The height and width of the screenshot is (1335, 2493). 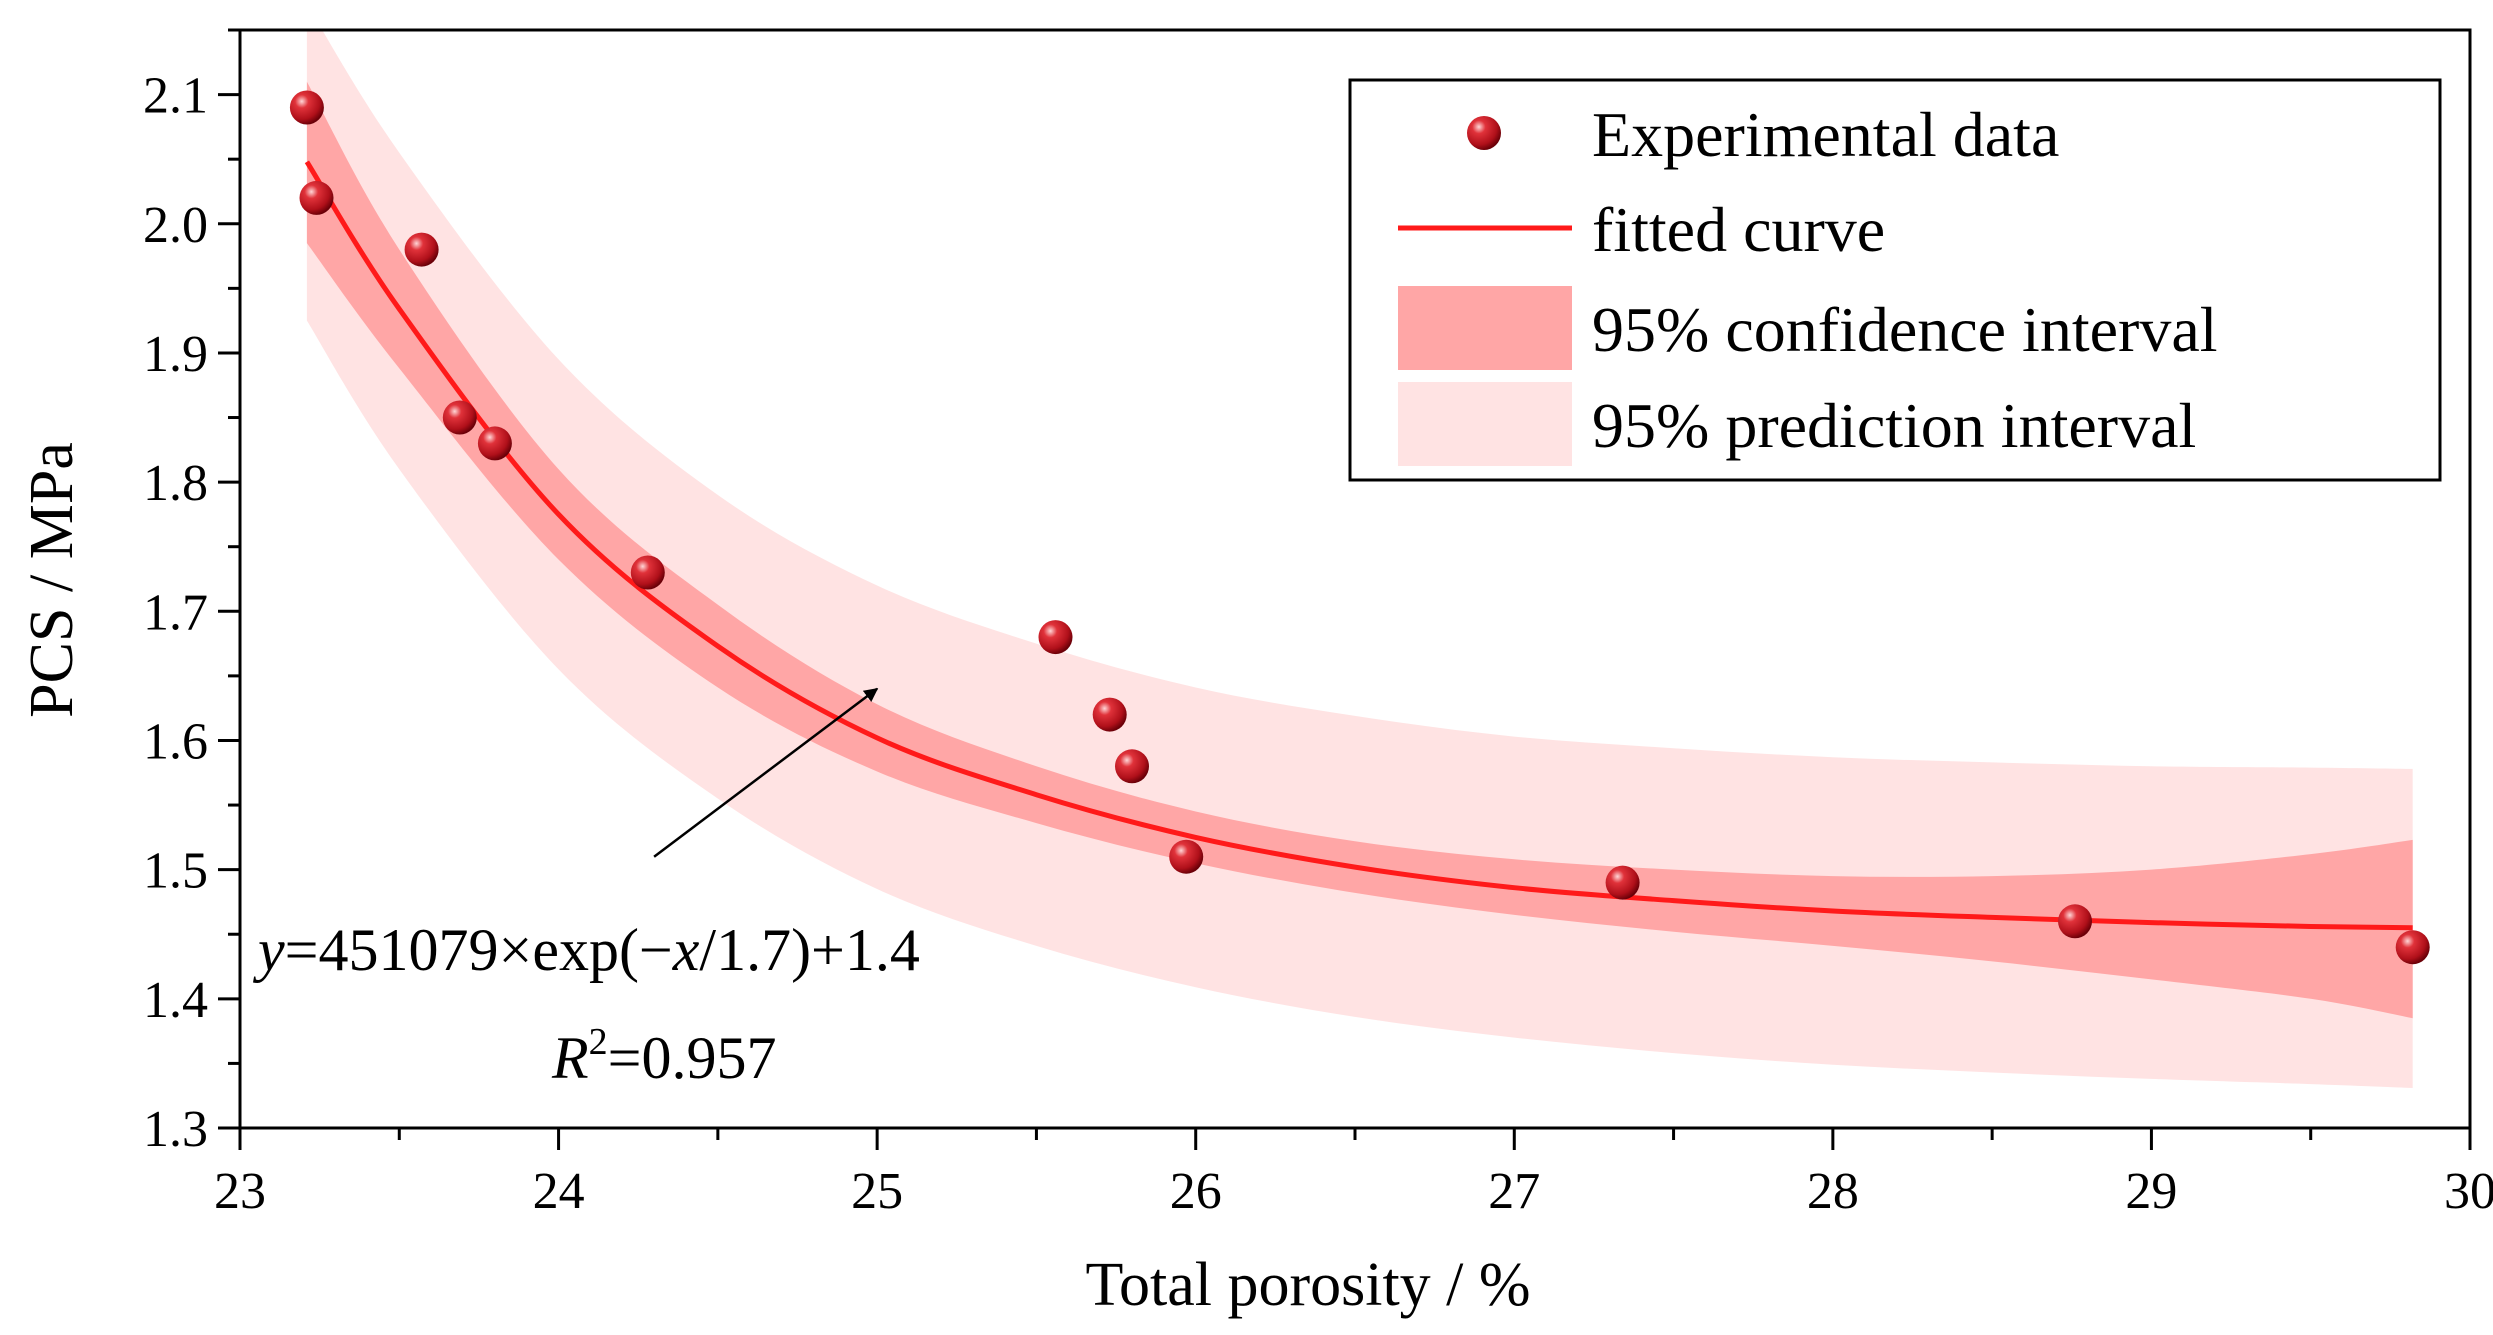 What do you see at coordinates (1894, 425) in the screenshot?
I see `legend-label-prediction: 95% prediction interval` at bounding box center [1894, 425].